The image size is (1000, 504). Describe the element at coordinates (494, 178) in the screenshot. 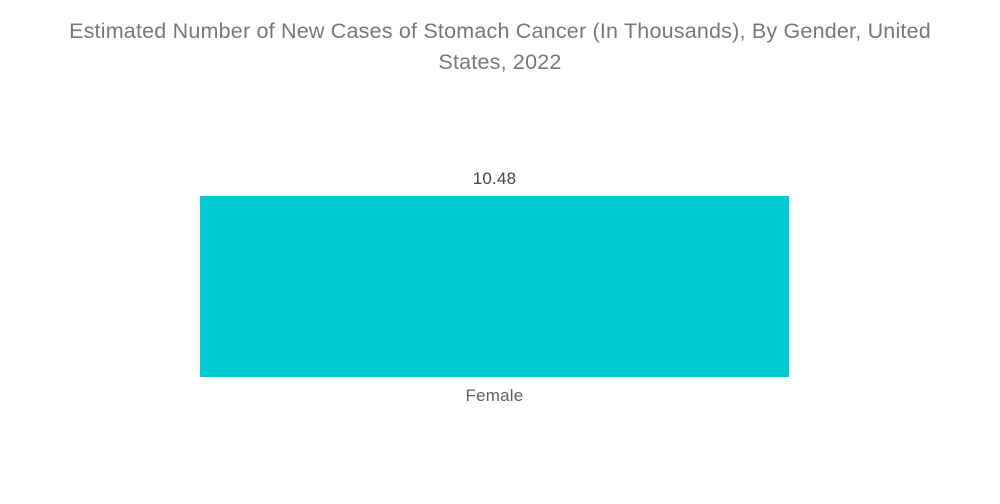

I see `bar-value-label: 10.48` at that location.